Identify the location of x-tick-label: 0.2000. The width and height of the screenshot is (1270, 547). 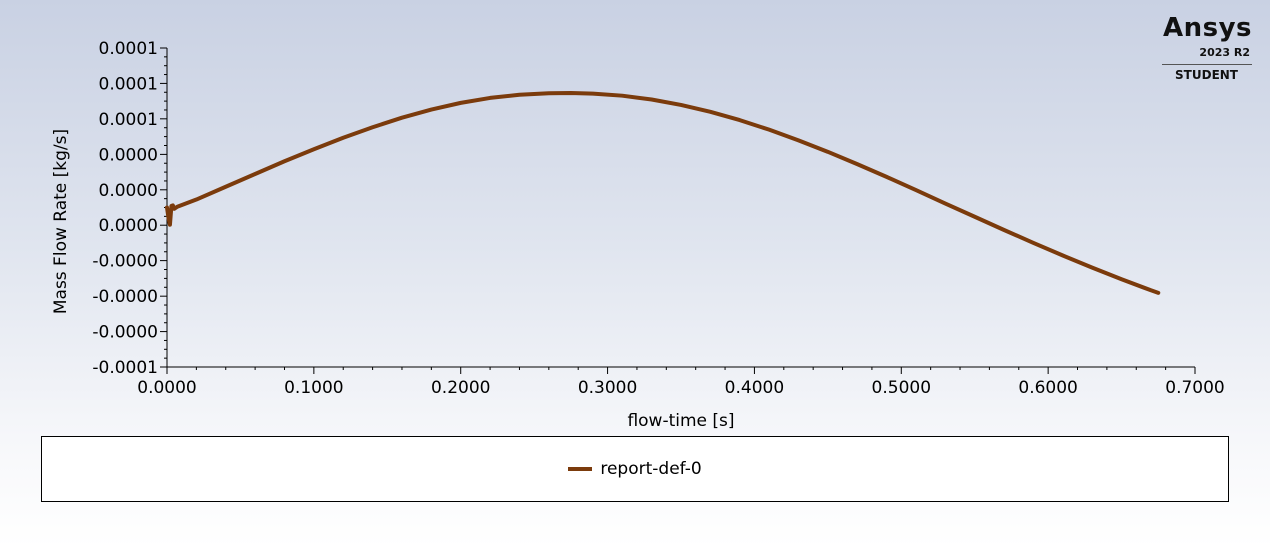
(460, 388).